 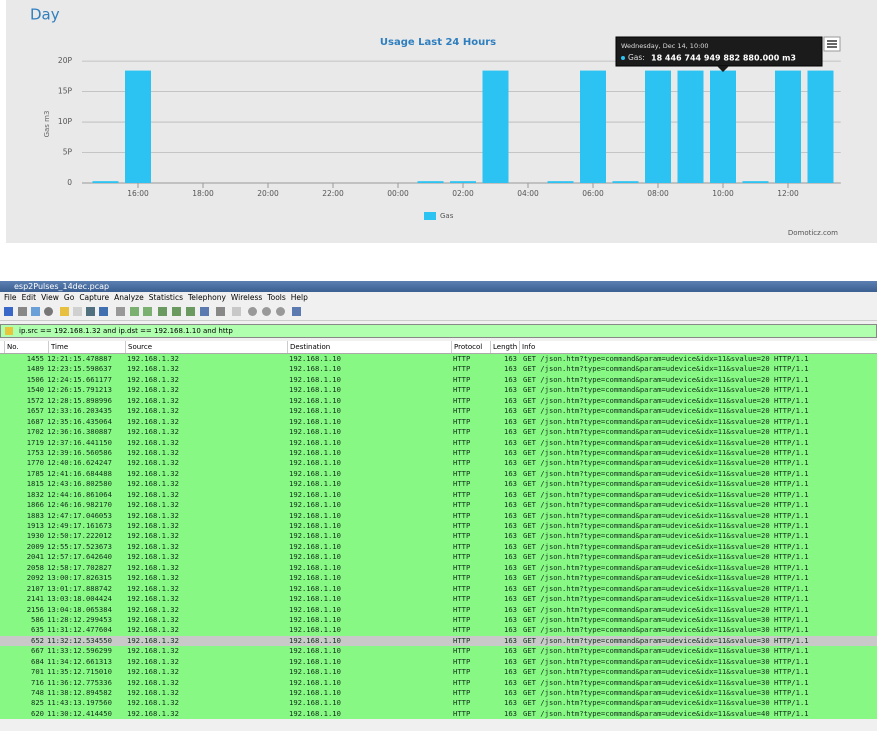 I want to click on packet-cell: 1572, so click(x=35, y=400).